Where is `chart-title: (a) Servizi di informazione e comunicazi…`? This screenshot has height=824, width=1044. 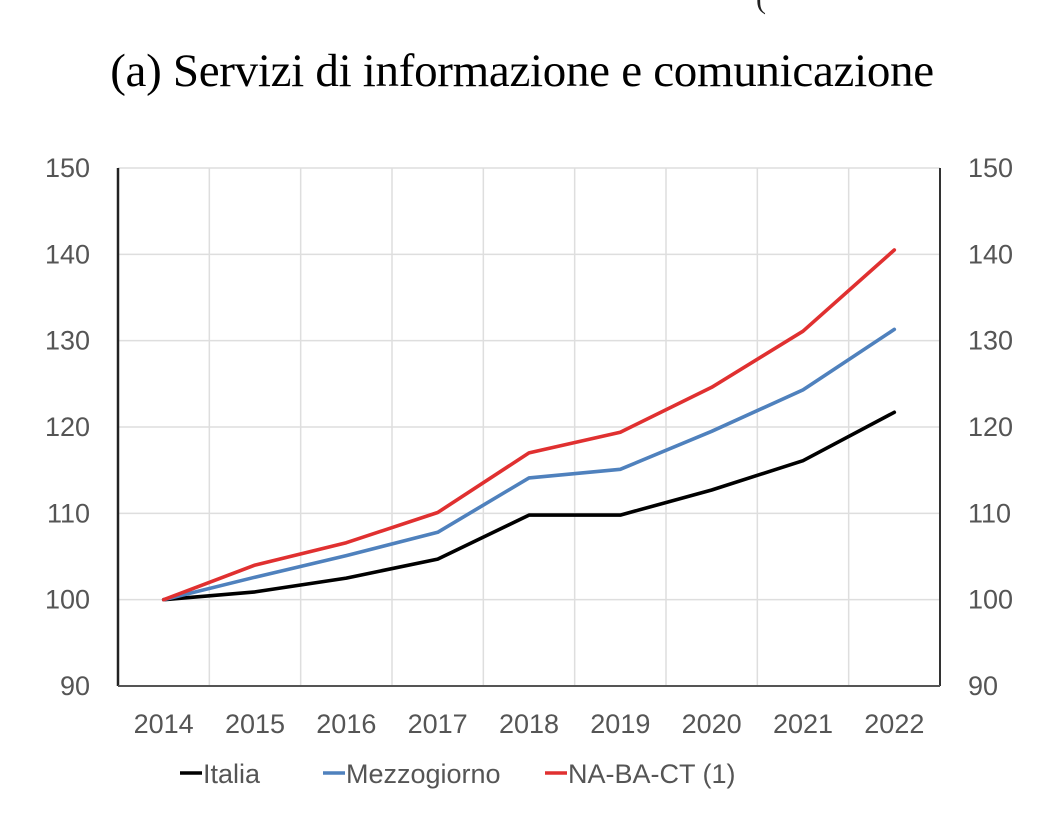 chart-title: (a) Servizi di informazione e comunicazi… is located at coordinates (522, 71).